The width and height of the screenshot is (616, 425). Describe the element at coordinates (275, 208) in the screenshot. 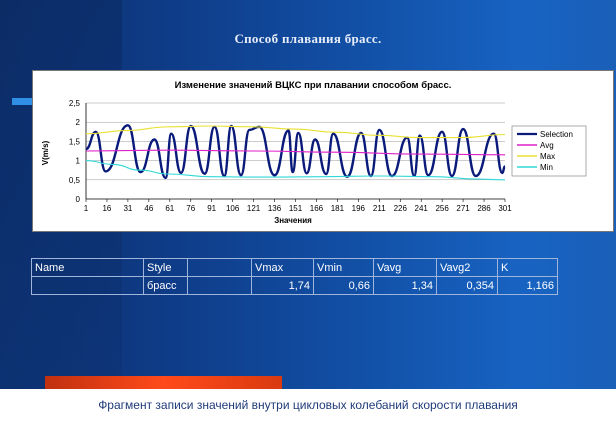

I see `x-tick-label: 136` at that location.